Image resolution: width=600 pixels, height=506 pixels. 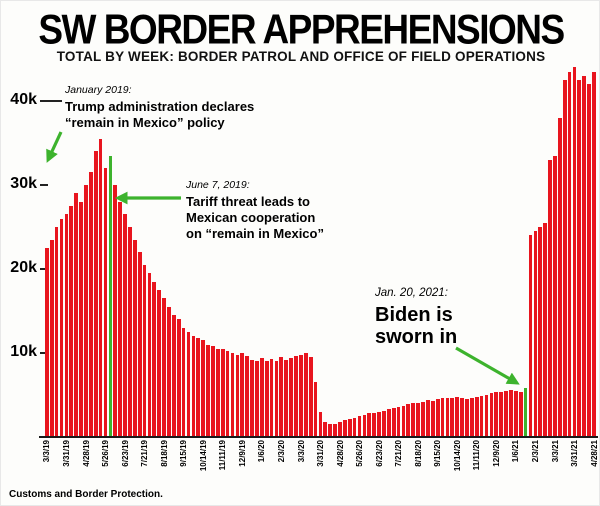 I want to click on x-tick-label: 12/9/19, so click(x=242, y=453).